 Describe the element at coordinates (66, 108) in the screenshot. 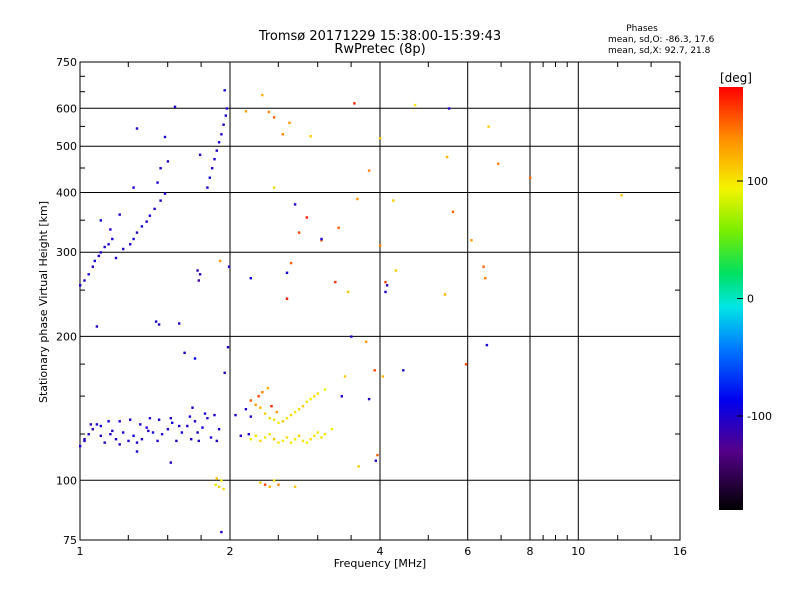

I see `y-tick-label: 600` at that location.